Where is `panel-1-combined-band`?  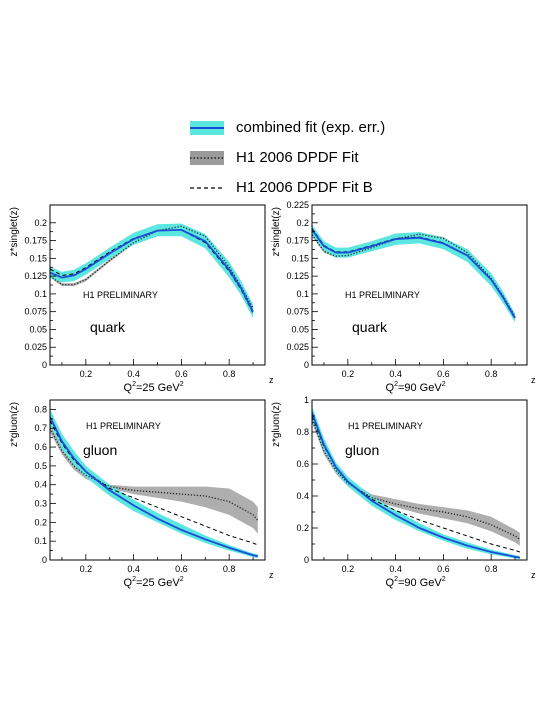 panel-1-combined-band is located at coordinates (152, 271).